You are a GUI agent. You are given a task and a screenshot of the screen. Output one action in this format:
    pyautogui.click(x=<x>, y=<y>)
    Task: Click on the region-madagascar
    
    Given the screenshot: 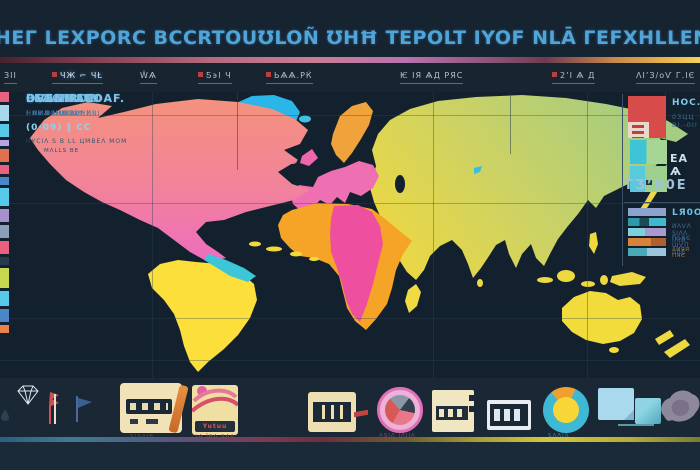 What is the action you would take?
    pyautogui.click(x=413, y=298)
    